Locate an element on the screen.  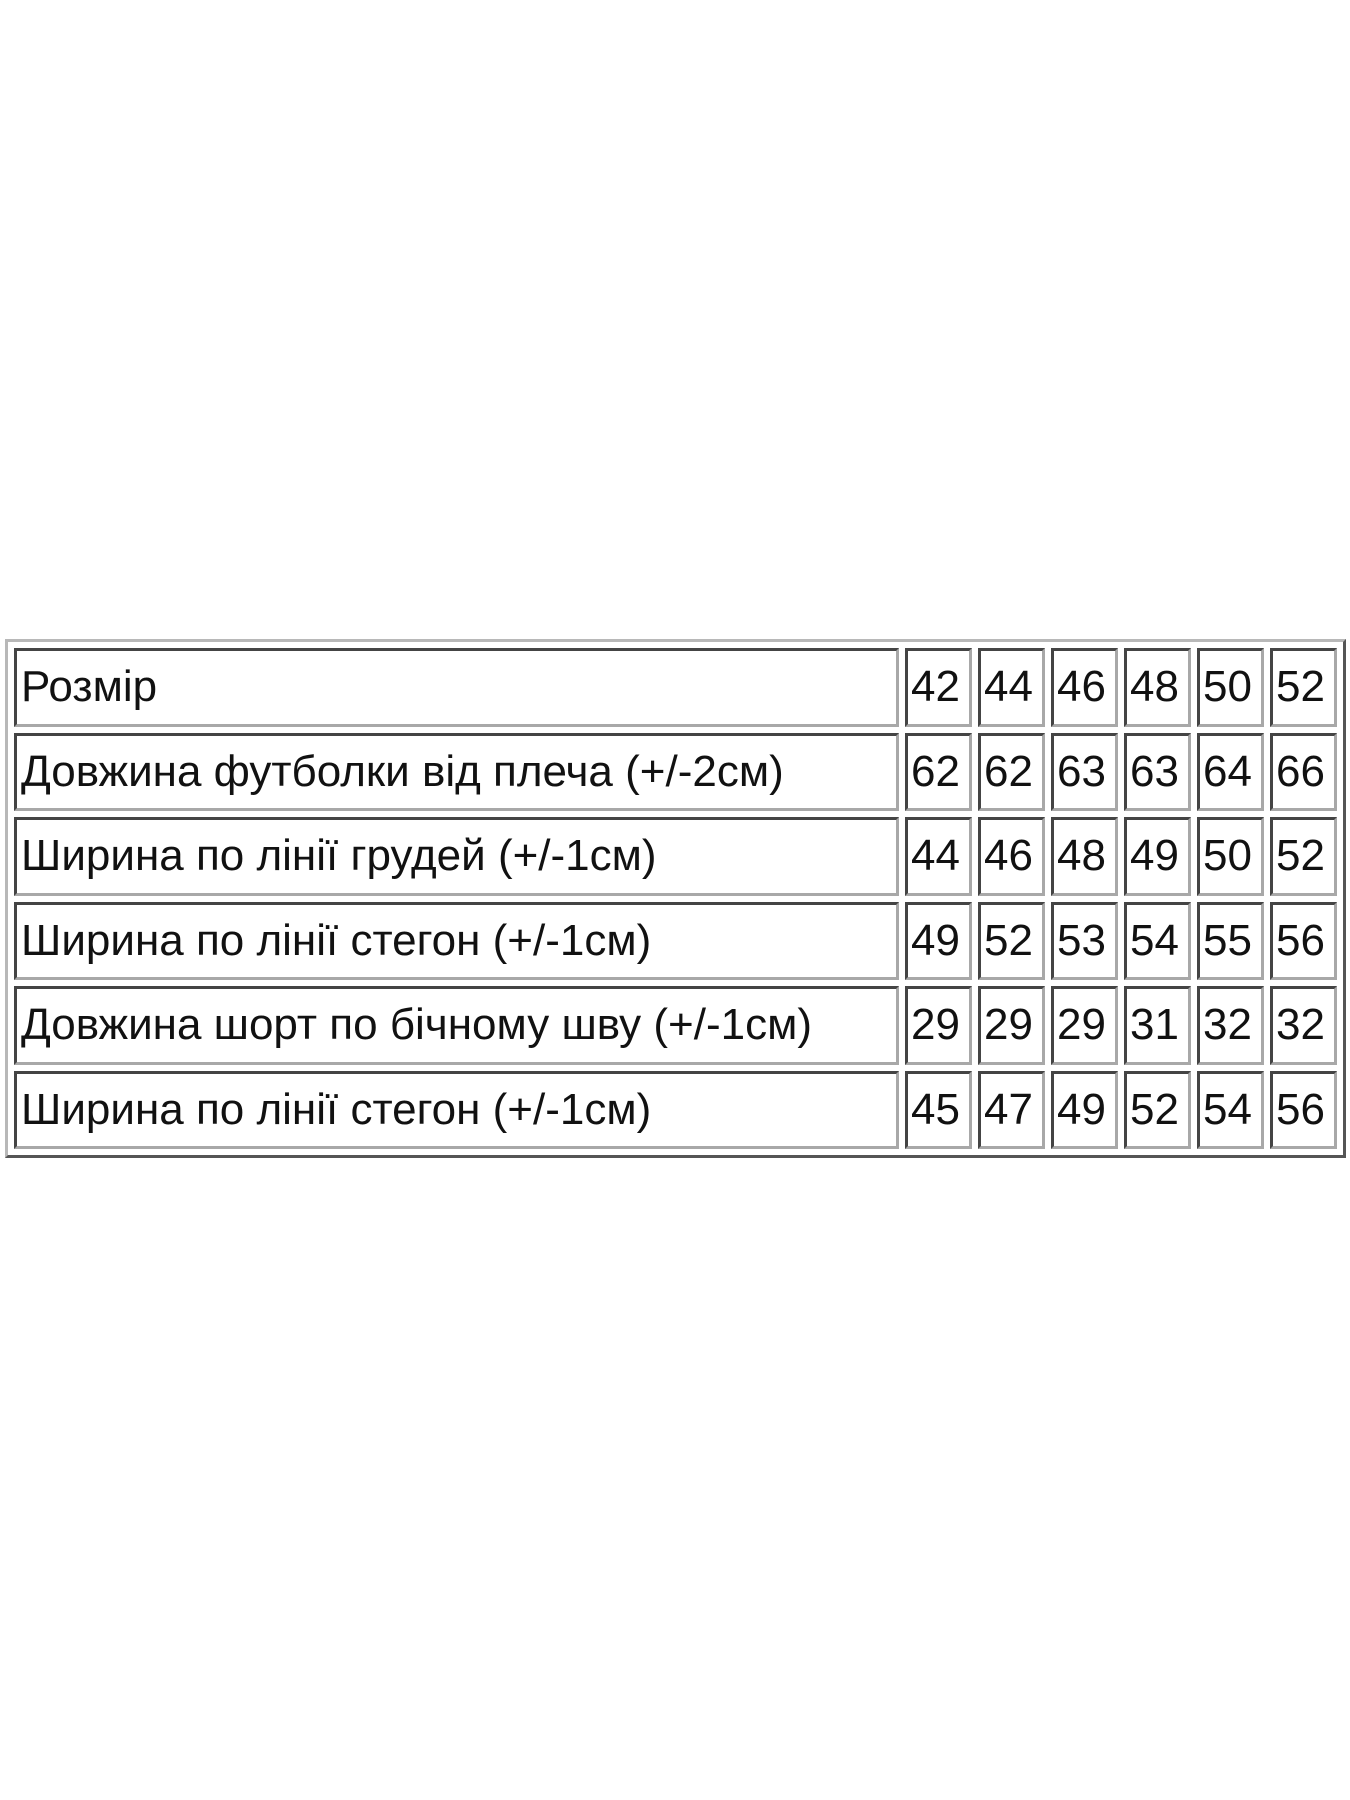
size-header-cell: 50 is located at coordinates (1230, 687).